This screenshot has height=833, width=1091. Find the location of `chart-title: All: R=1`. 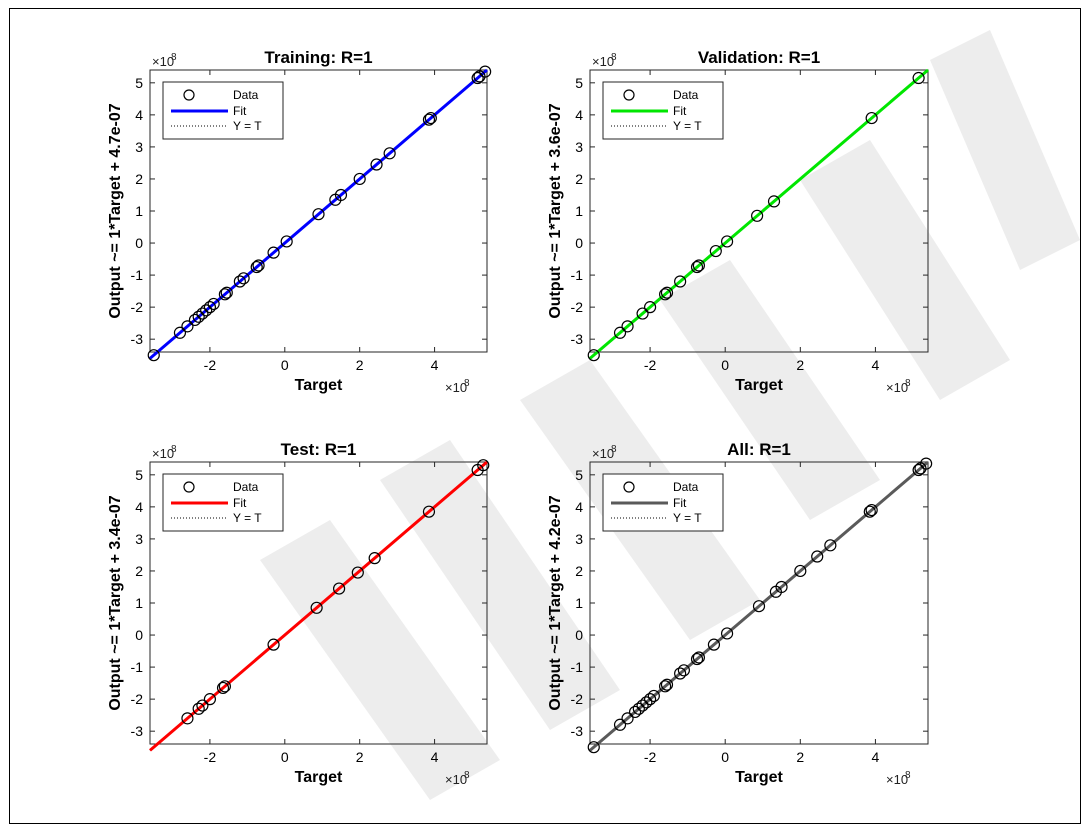

chart-title: All: R=1 is located at coordinates (759, 449).